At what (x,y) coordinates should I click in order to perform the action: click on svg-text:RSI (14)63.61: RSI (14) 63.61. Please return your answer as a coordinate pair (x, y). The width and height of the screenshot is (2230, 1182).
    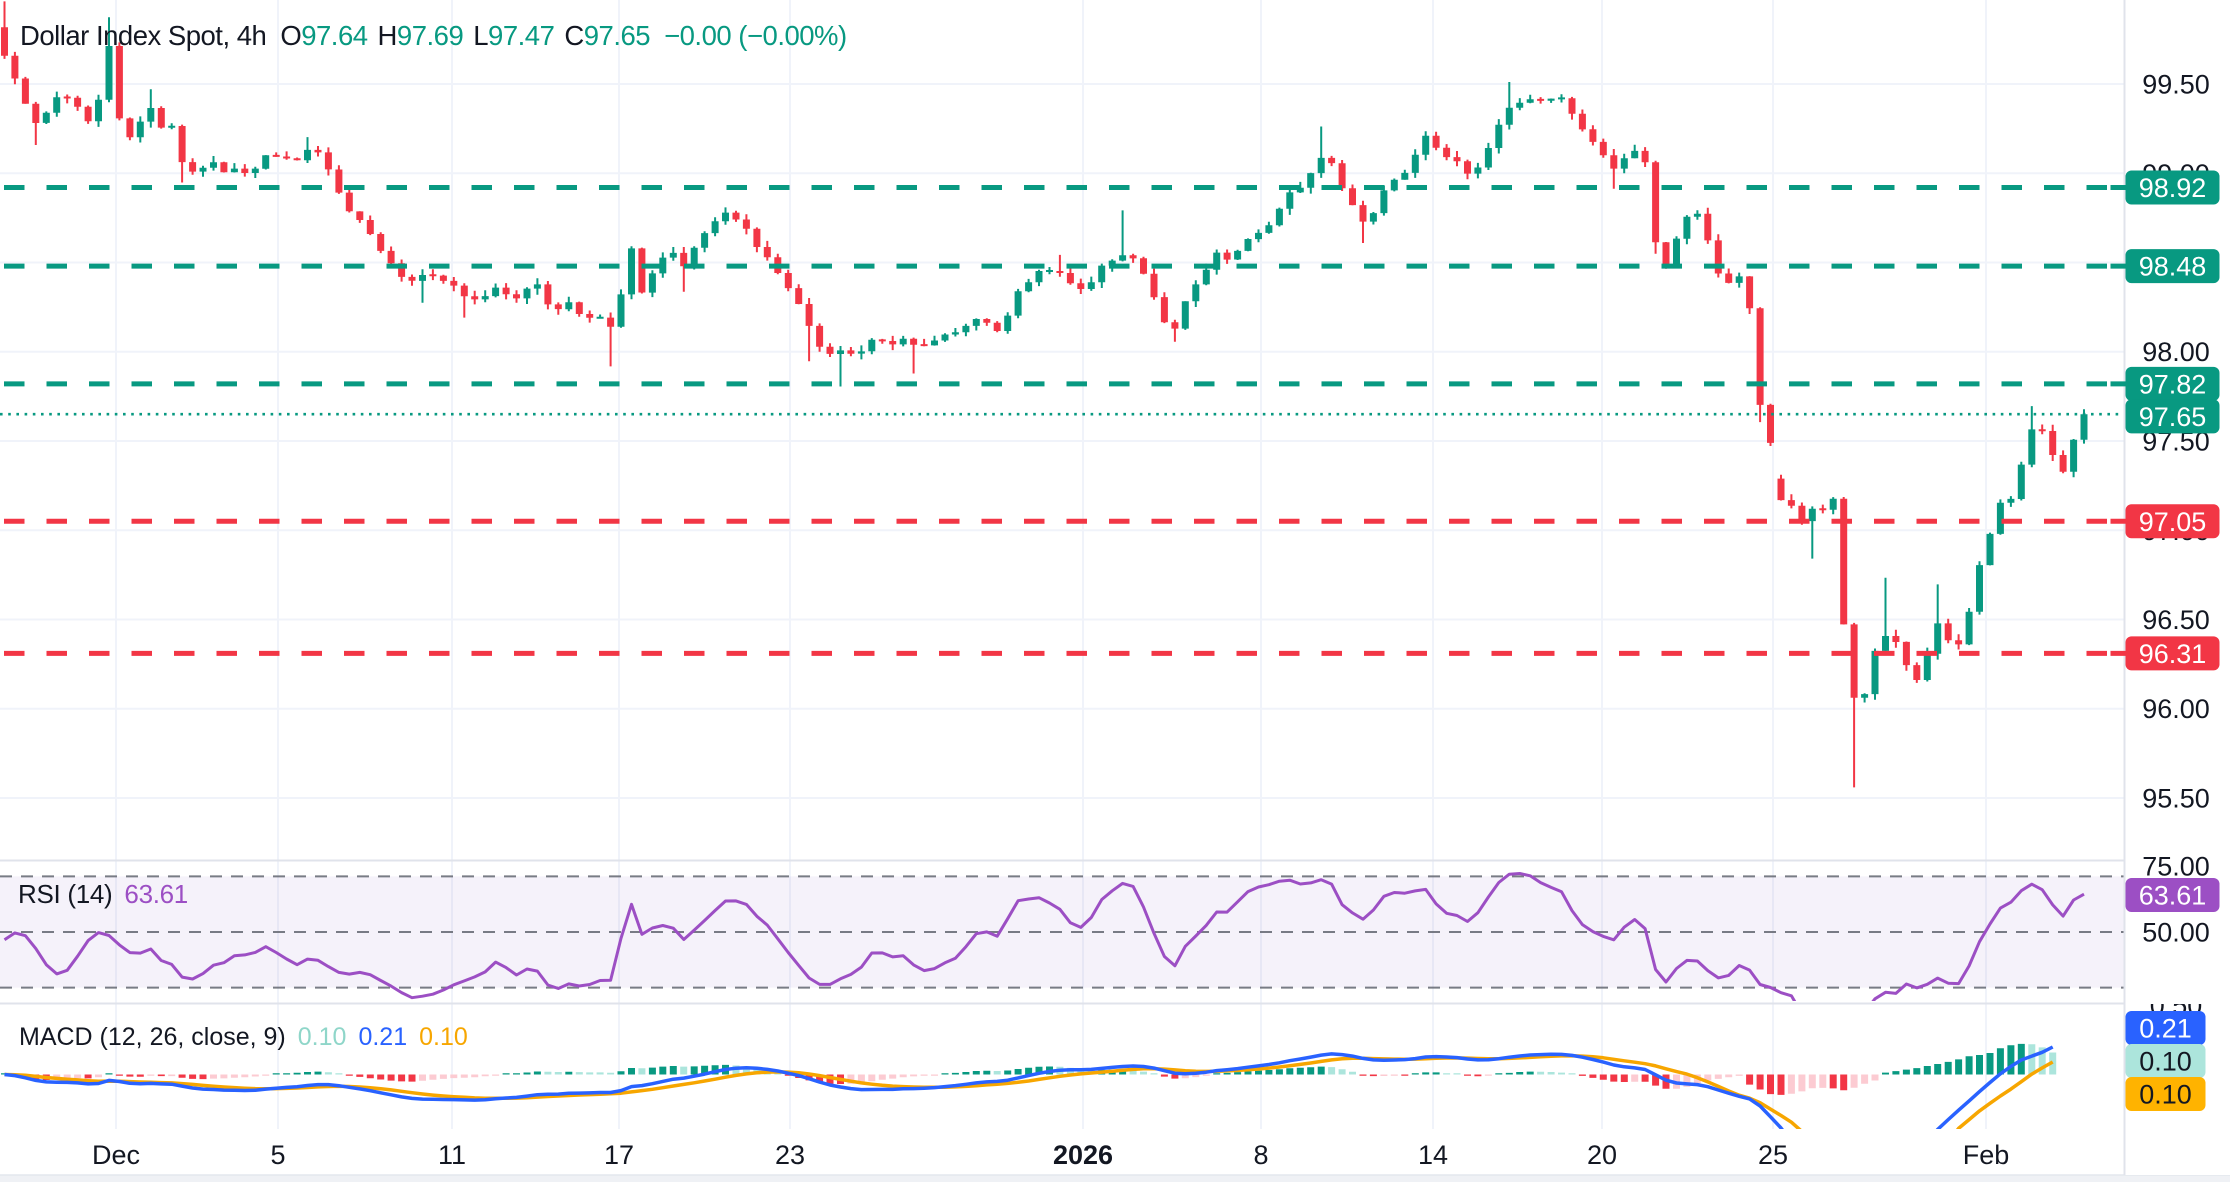
    Looking at the image, I should click on (103, 894).